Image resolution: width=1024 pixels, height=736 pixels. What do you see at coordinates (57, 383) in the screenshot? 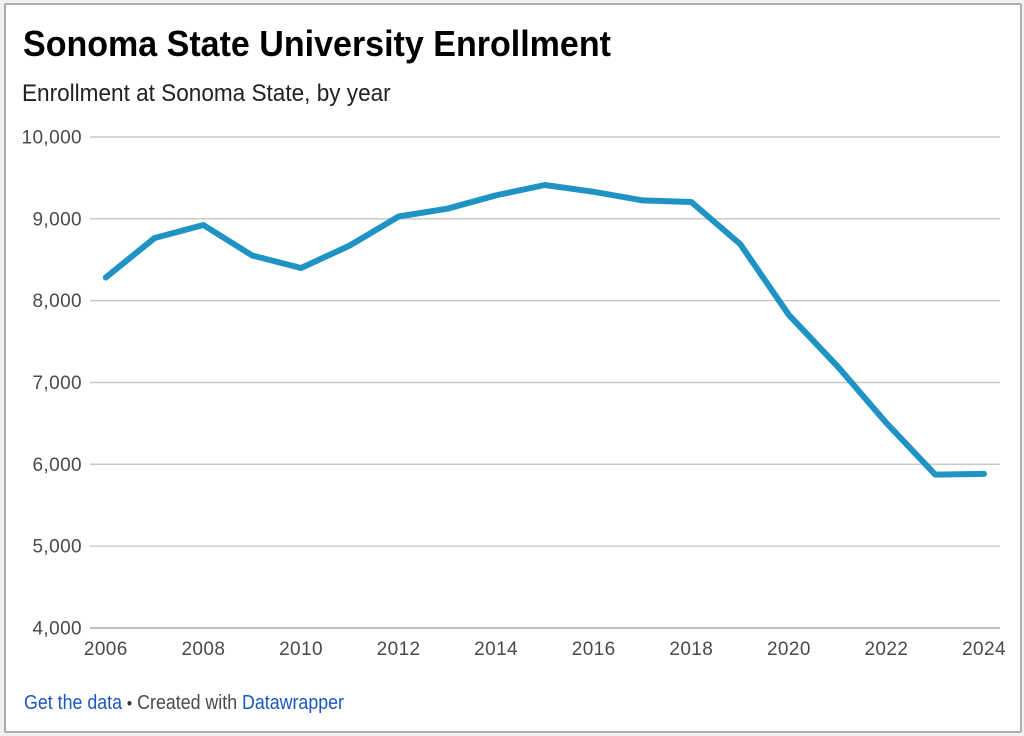
I see `svg-text: 7,000` at bounding box center [57, 383].